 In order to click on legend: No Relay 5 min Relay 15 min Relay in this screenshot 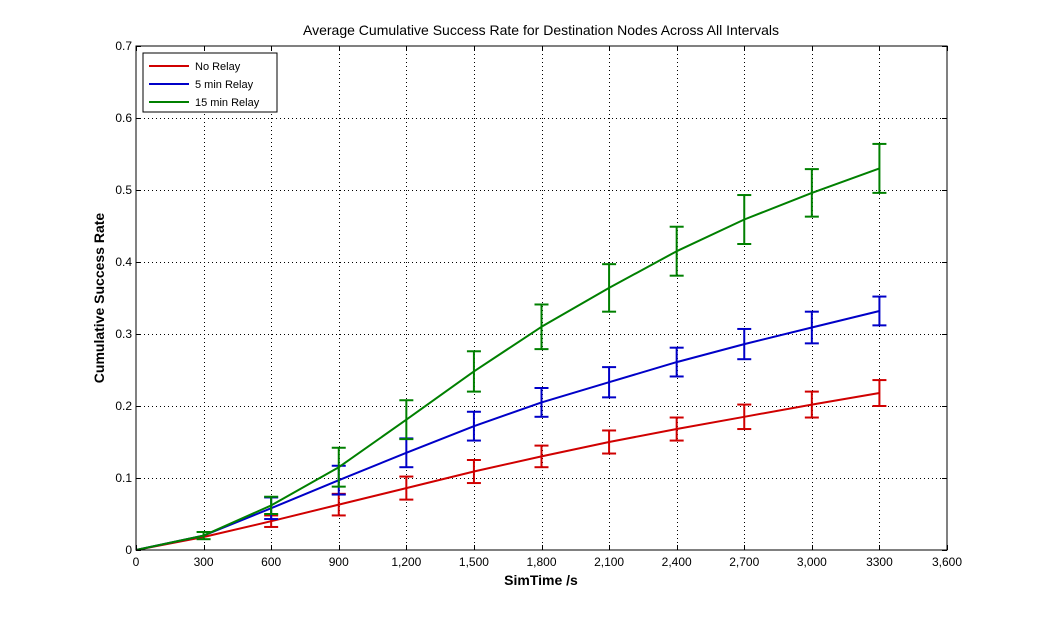, I will do `click(210, 82)`.